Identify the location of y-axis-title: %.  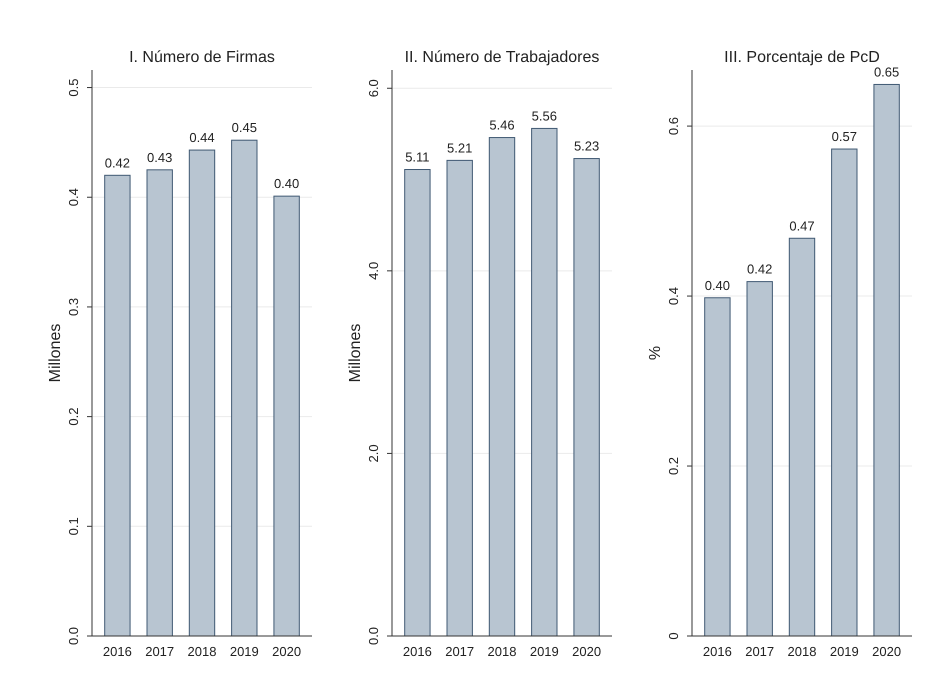
(655, 353).